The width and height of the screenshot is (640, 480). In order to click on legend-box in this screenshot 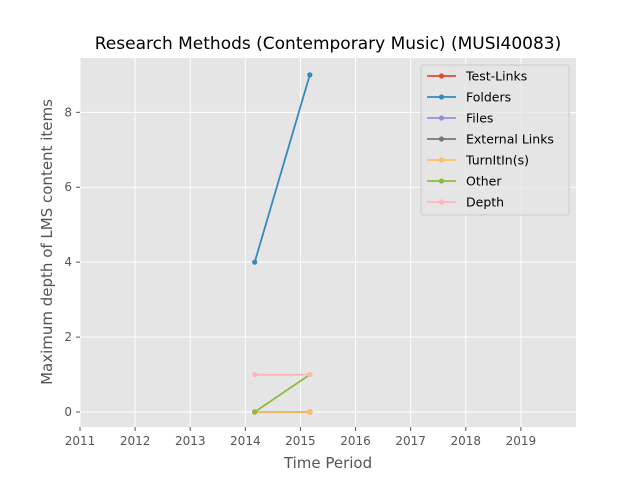, I will do `click(495, 140)`.